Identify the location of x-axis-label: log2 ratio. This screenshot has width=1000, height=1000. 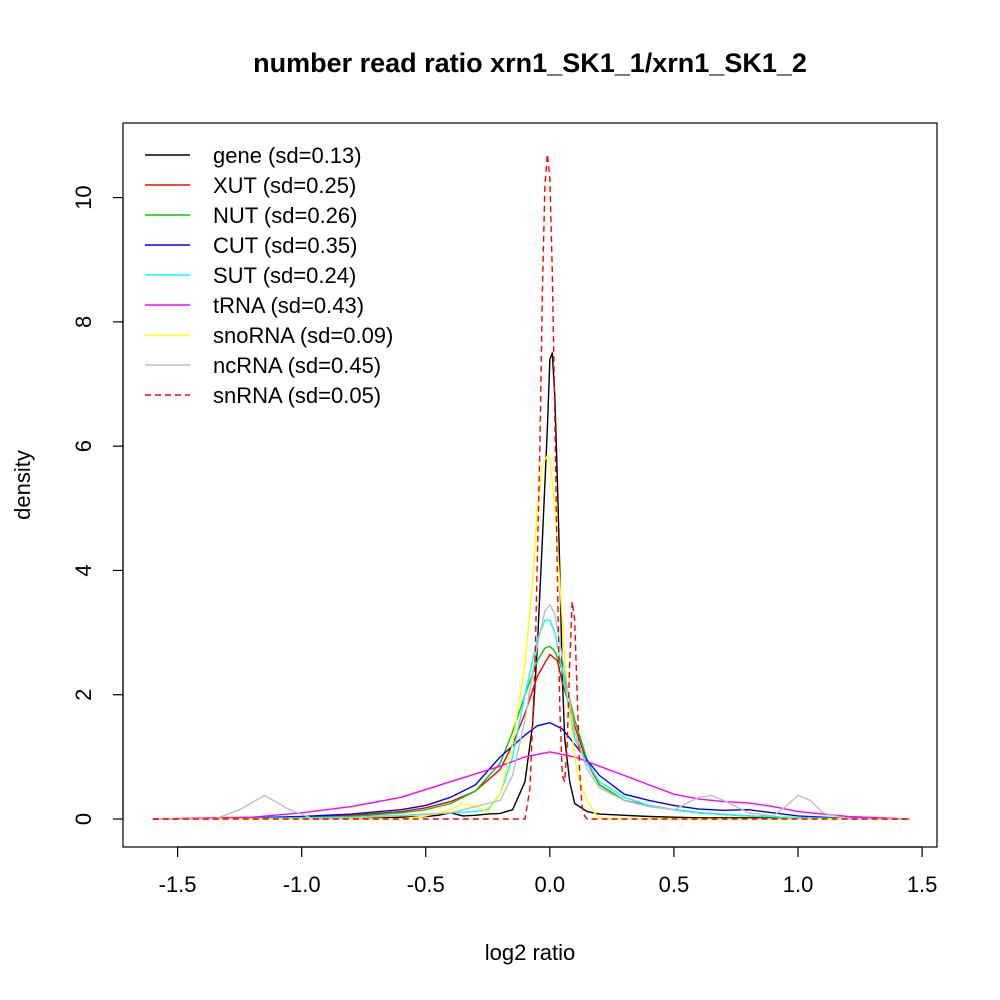
(530, 952).